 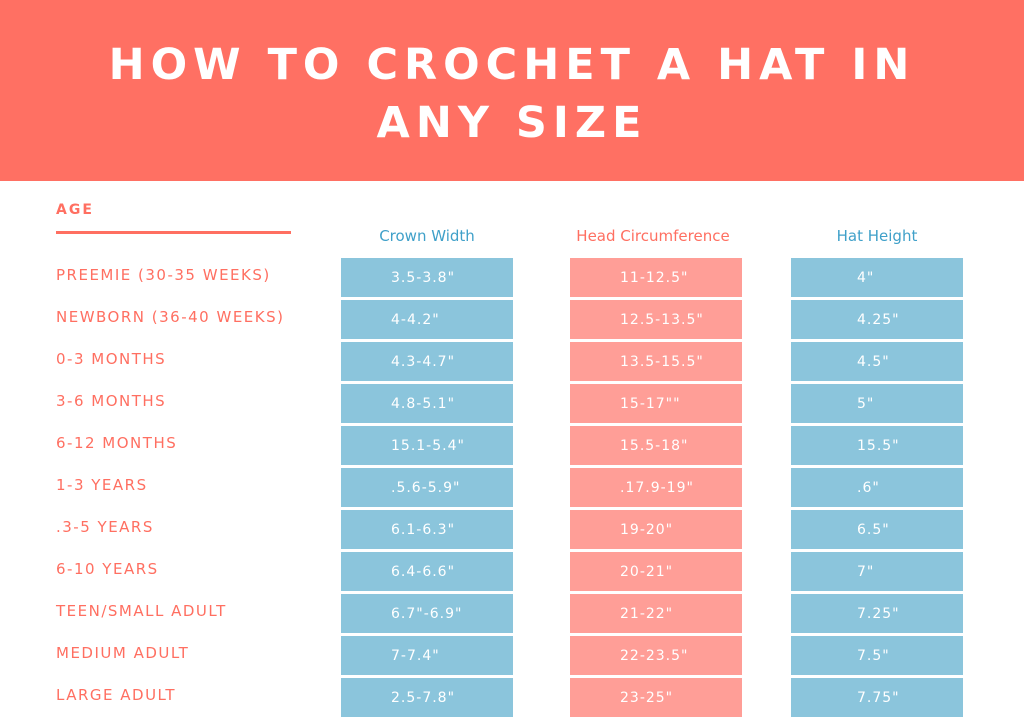 What do you see at coordinates (656, 445) in the screenshot?
I see `head-circumference-cell: 15.5-18"` at bounding box center [656, 445].